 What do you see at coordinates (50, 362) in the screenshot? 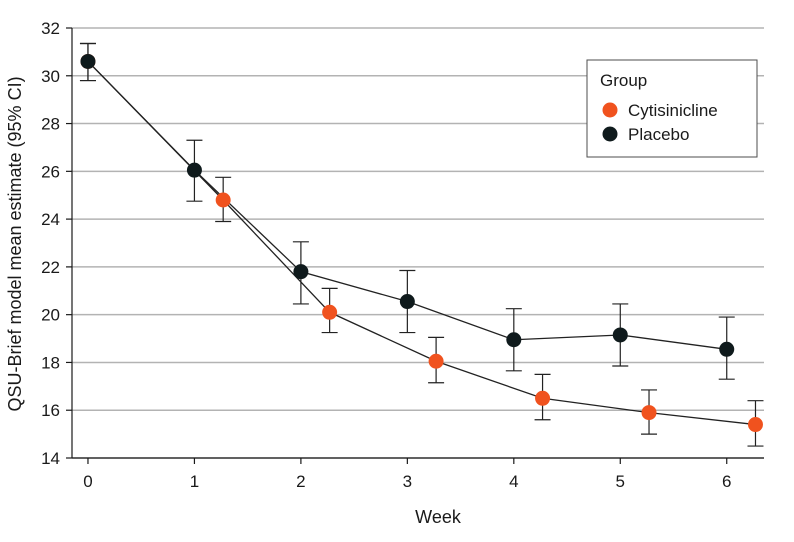
I see `y-tick-label: 18` at bounding box center [50, 362].